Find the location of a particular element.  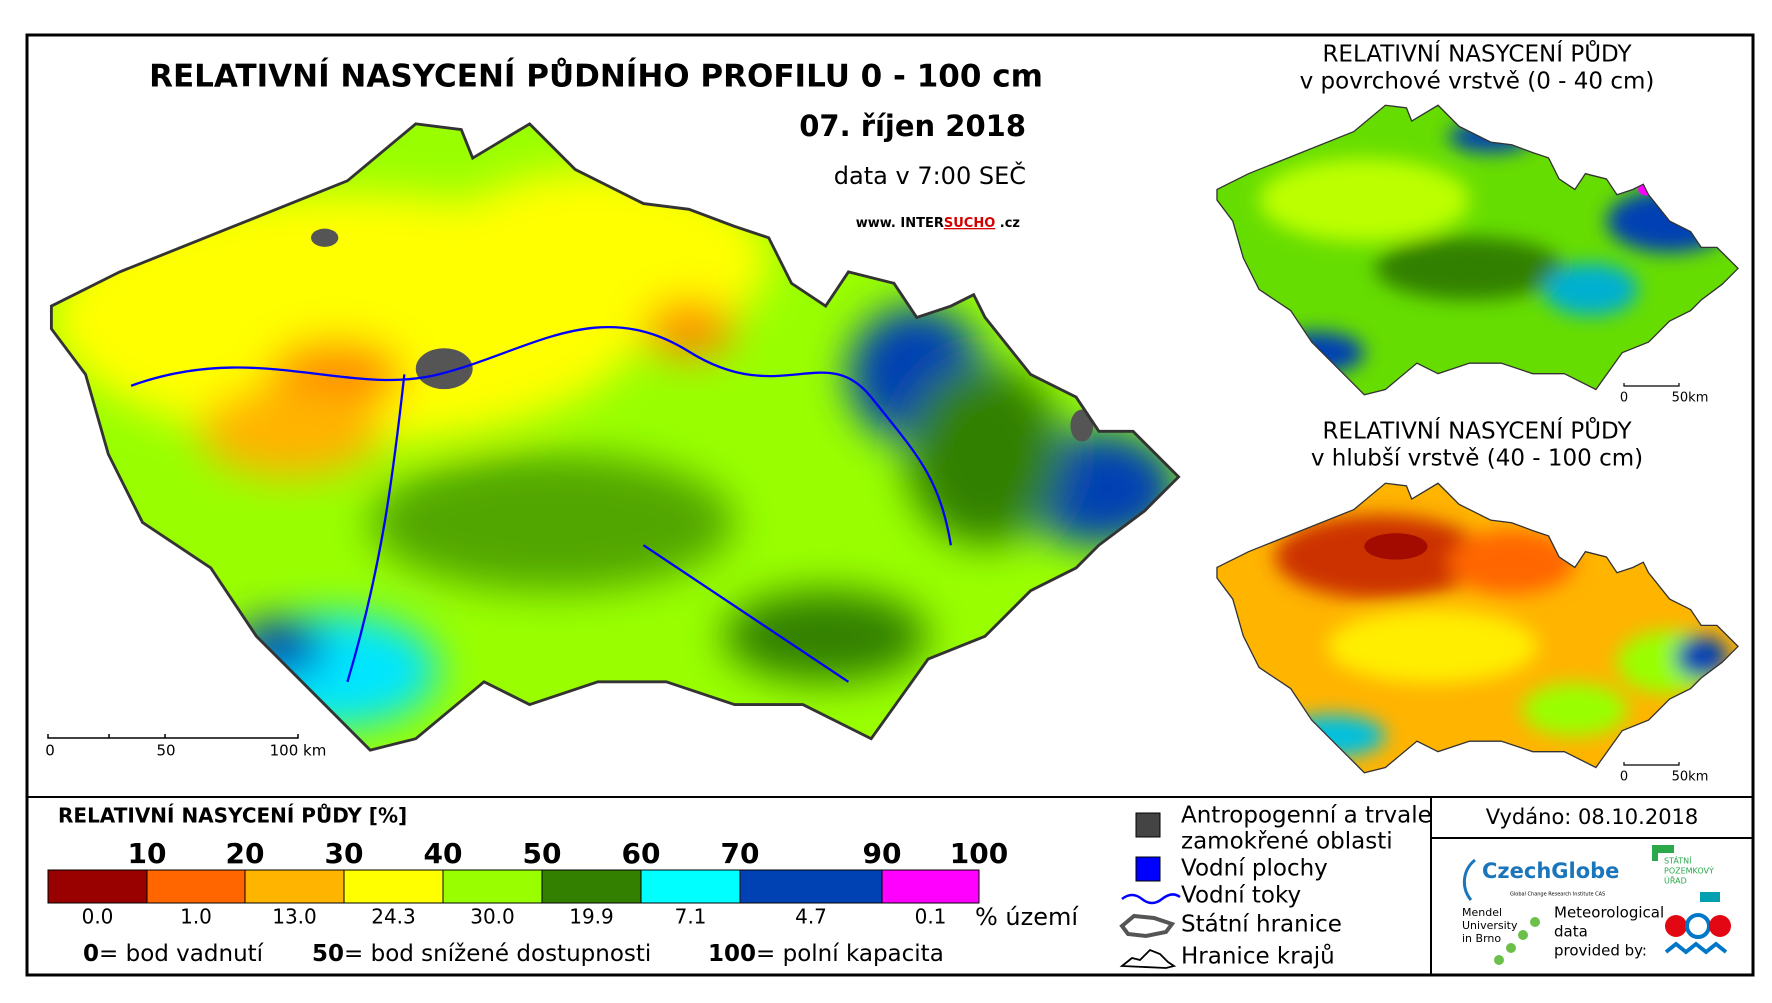

legend-title: RELATIVNÍ NASYCENÍ PŮDY [%] is located at coordinates (232, 816).